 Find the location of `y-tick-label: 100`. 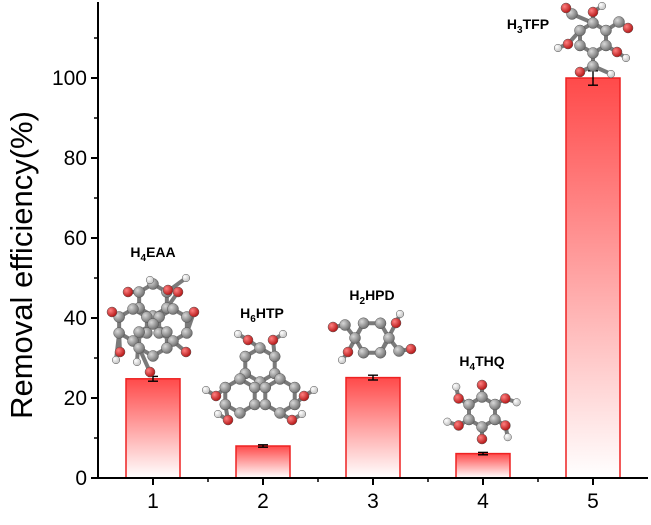

y-tick-label: 100 is located at coordinates (69, 78).